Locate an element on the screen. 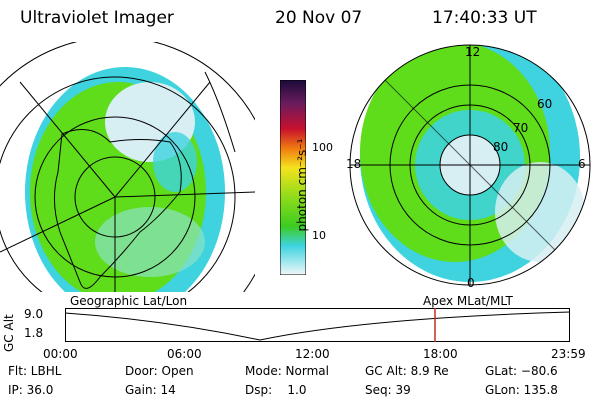 This screenshot has width=600, height=400. left-coord-label: Geographic Lat/Lon is located at coordinates (129, 301).